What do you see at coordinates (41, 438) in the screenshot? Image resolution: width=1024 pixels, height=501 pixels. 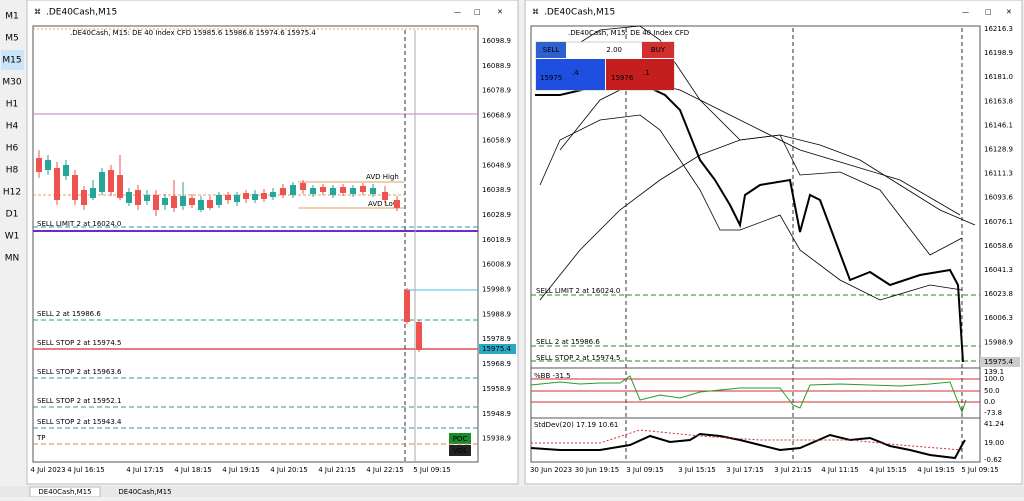 I see `order-label: TP` at bounding box center [41, 438].